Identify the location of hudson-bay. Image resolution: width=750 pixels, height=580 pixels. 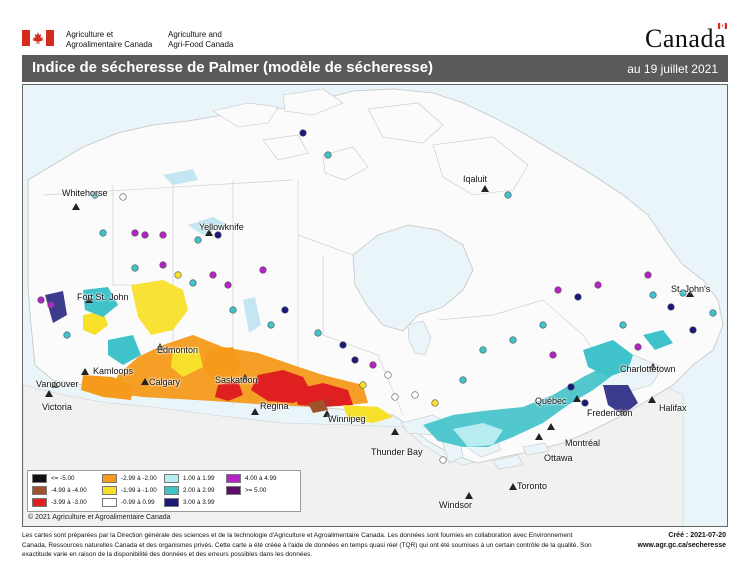
(413, 278).